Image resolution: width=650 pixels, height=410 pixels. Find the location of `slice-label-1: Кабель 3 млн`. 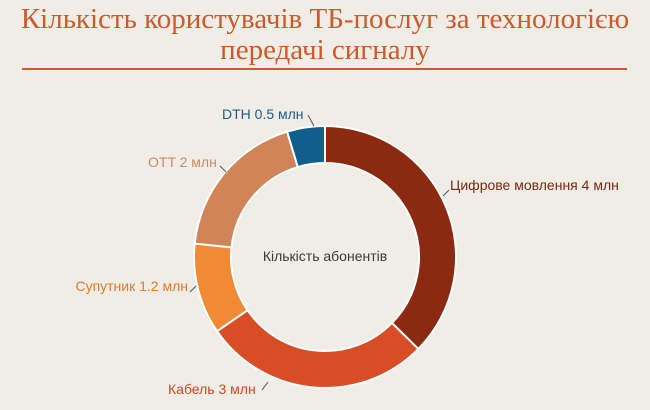

slice-label-1: Кабель 3 млн is located at coordinates (212, 389).